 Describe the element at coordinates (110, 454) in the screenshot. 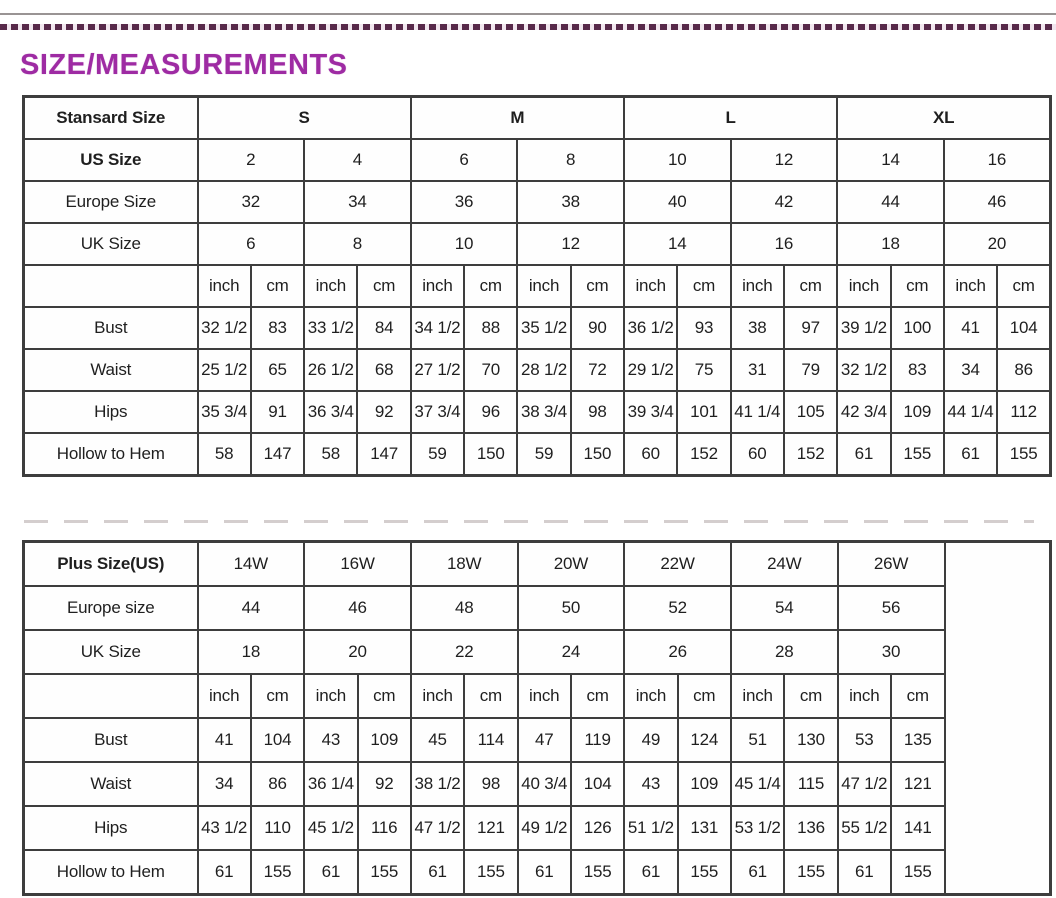

I see `row-label: Hollow to Hem` at that location.